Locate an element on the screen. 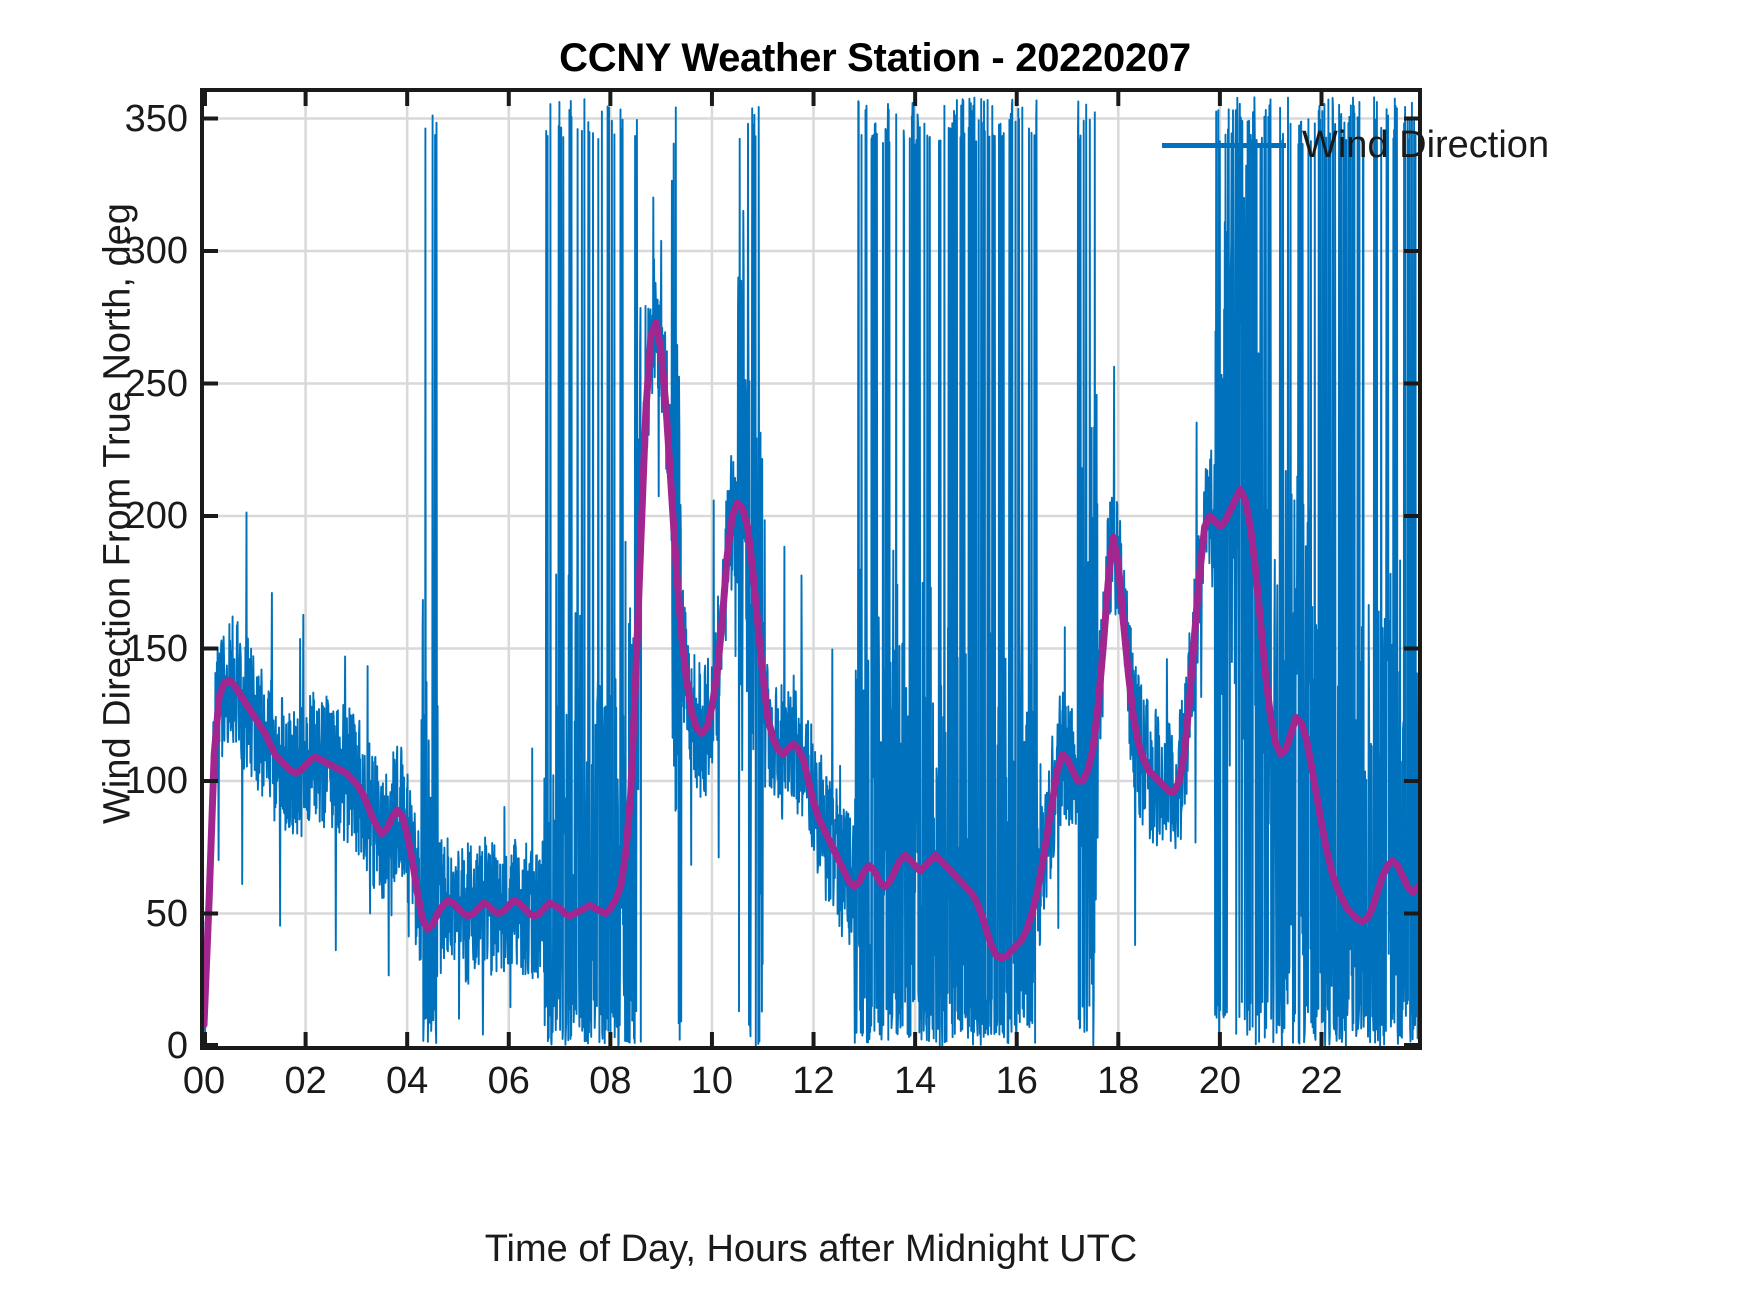 This screenshot has width=1750, height=1313. x-tick-label: 14 is located at coordinates (915, 1081).